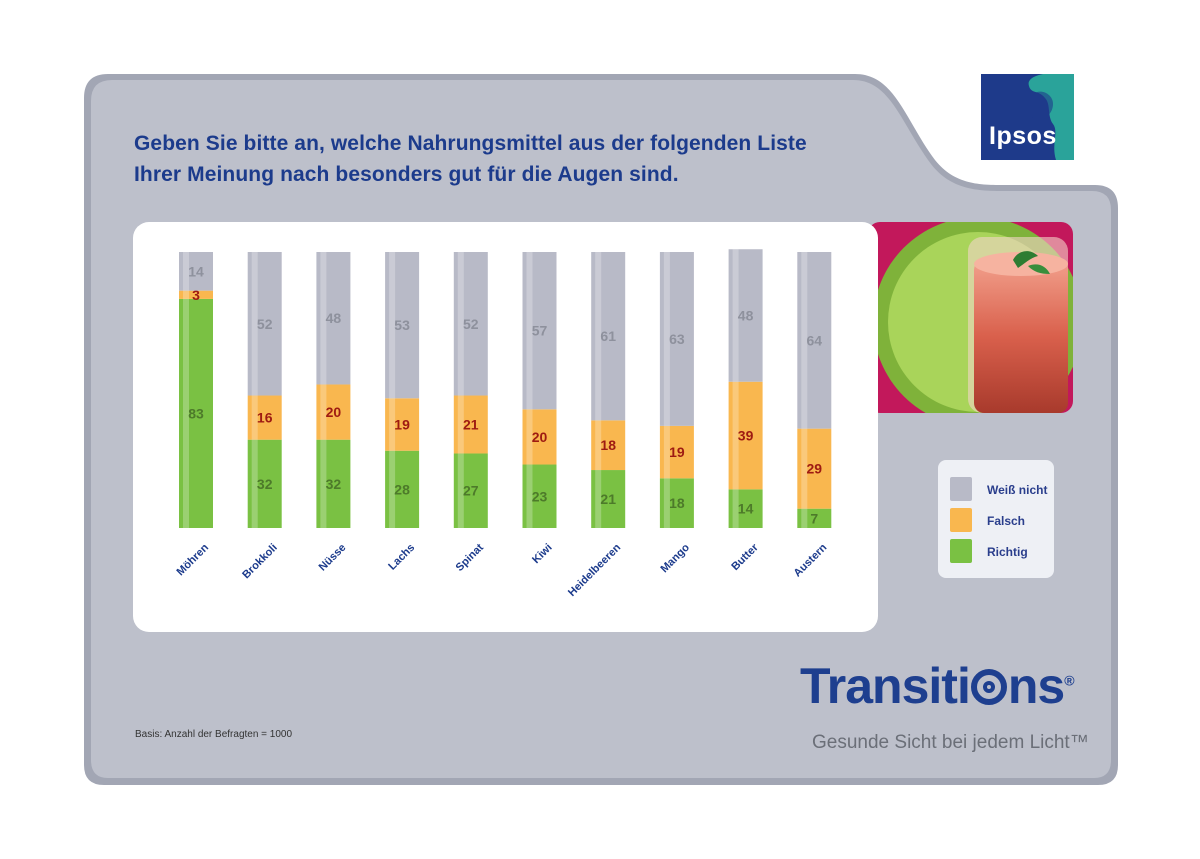 The width and height of the screenshot is (1200, 859). I want to click on bar-butter-falsch, so click(745, 435).